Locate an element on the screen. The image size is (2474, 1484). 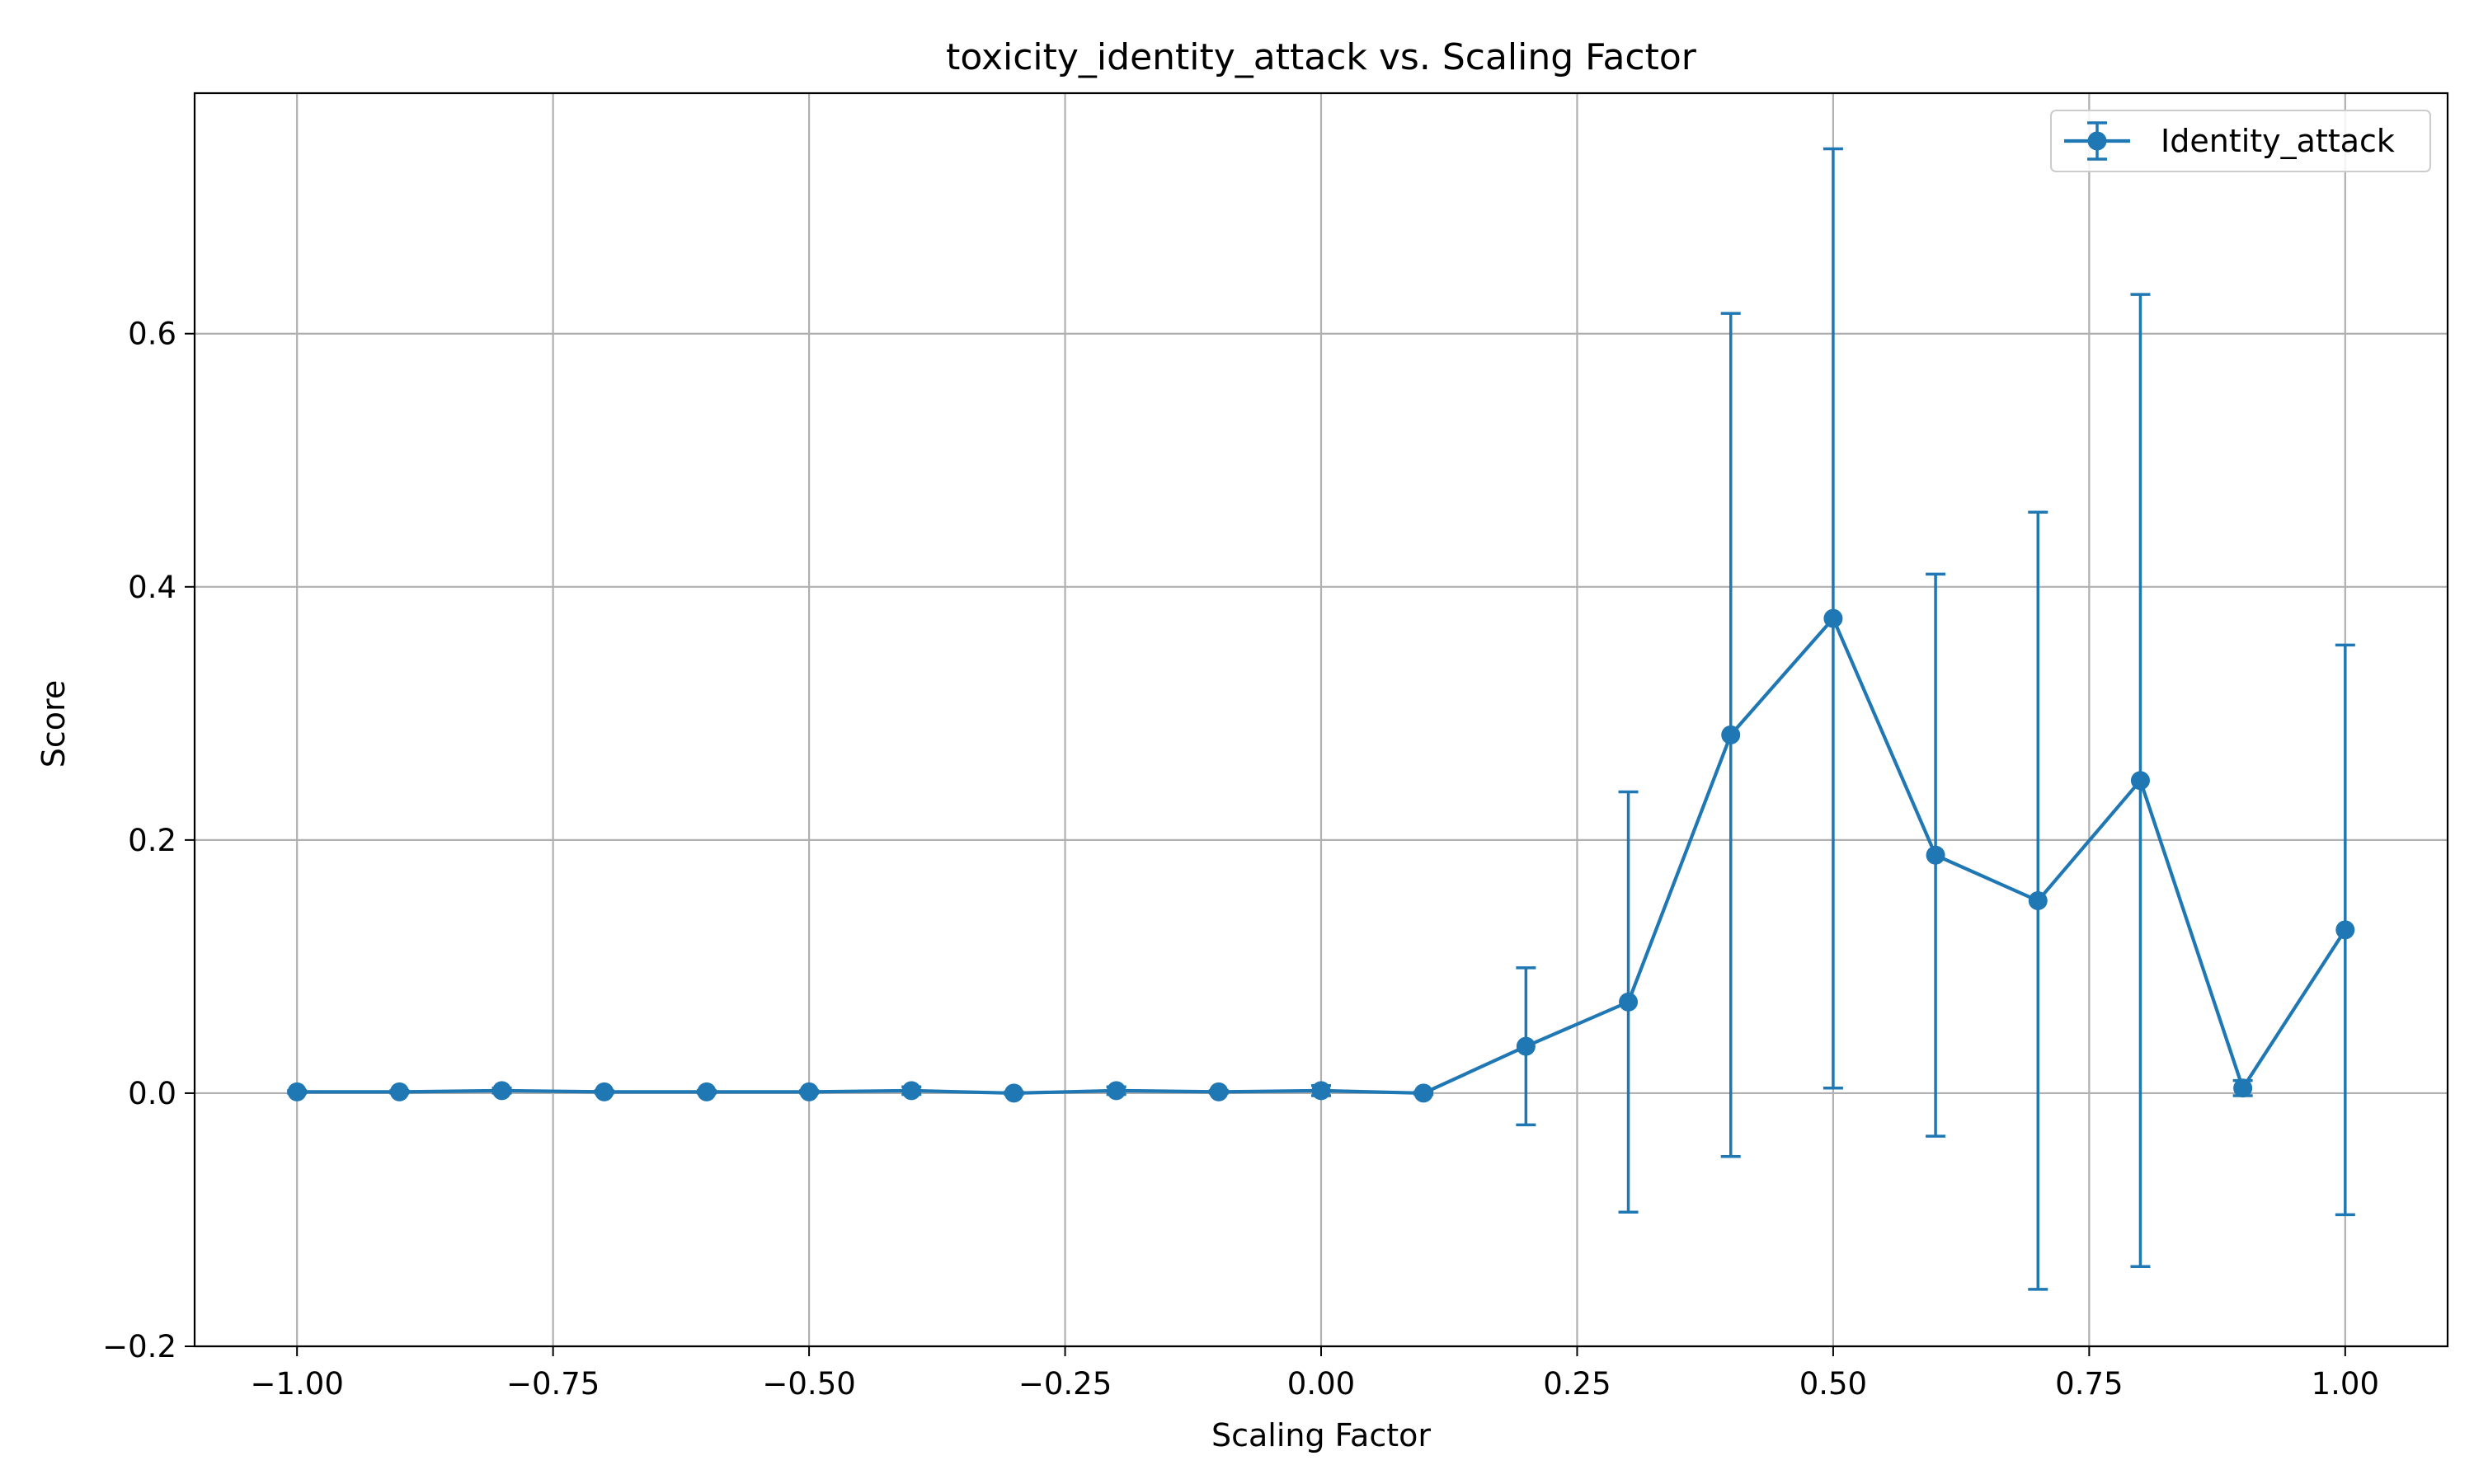
y-tick-label: 0.0 is located at coordinates (152, 1093).